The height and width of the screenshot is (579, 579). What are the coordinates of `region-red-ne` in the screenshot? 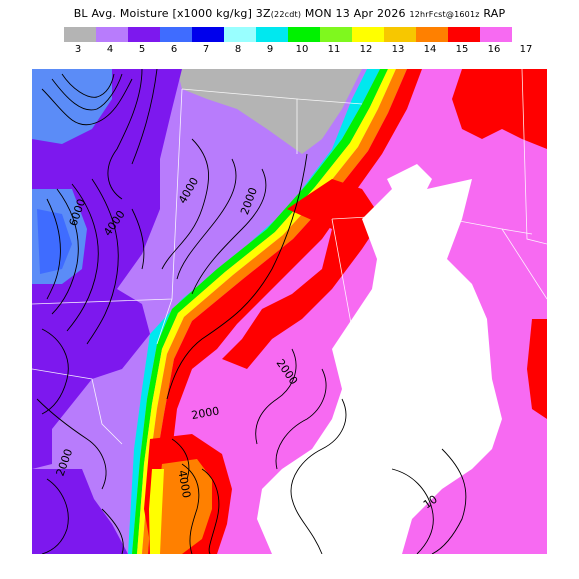 It's located at (499, 109).